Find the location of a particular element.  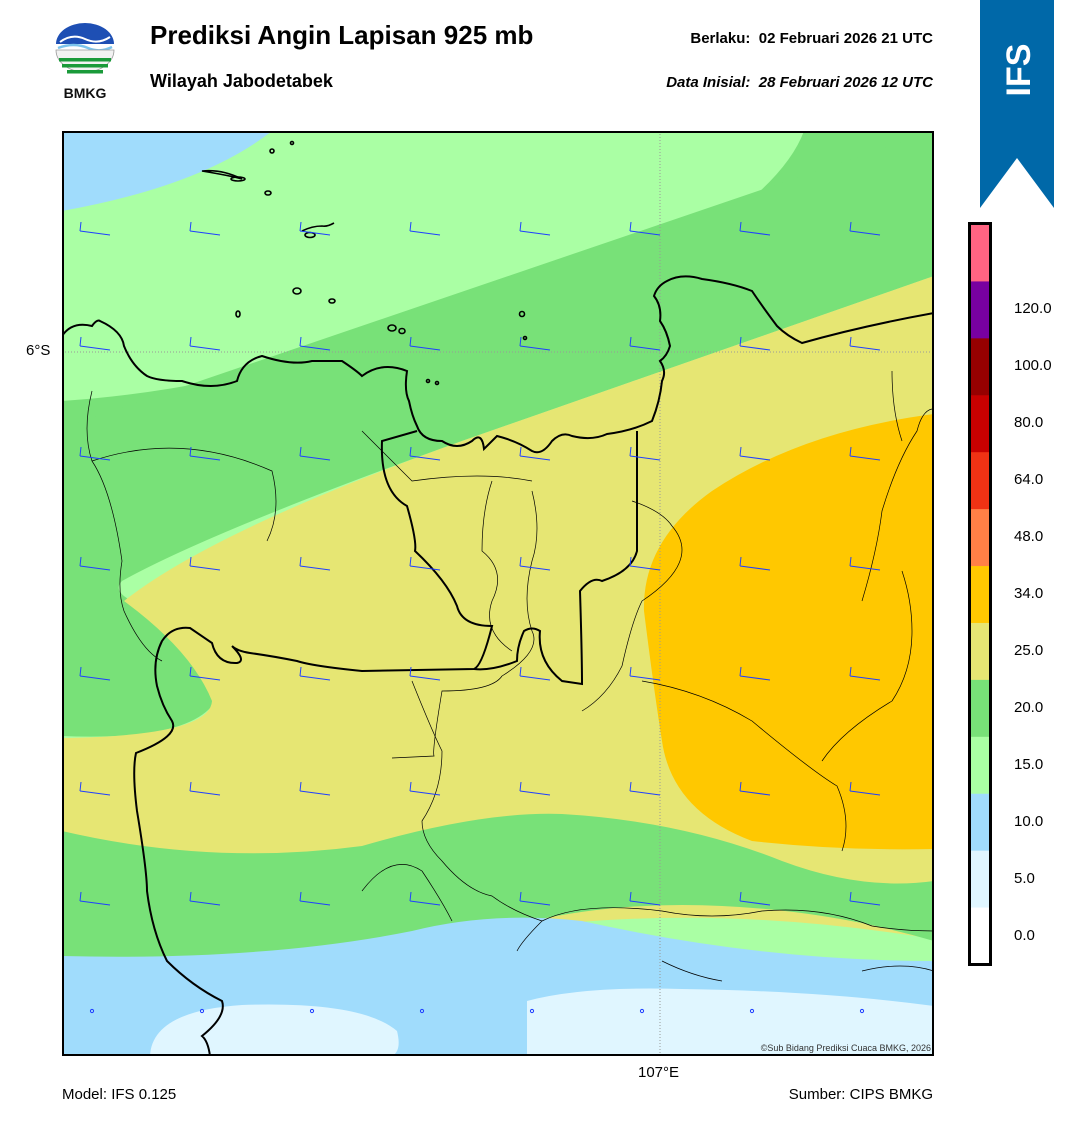

colorbar-tick-label: 5.0 is located at coordinates (1024, 878).